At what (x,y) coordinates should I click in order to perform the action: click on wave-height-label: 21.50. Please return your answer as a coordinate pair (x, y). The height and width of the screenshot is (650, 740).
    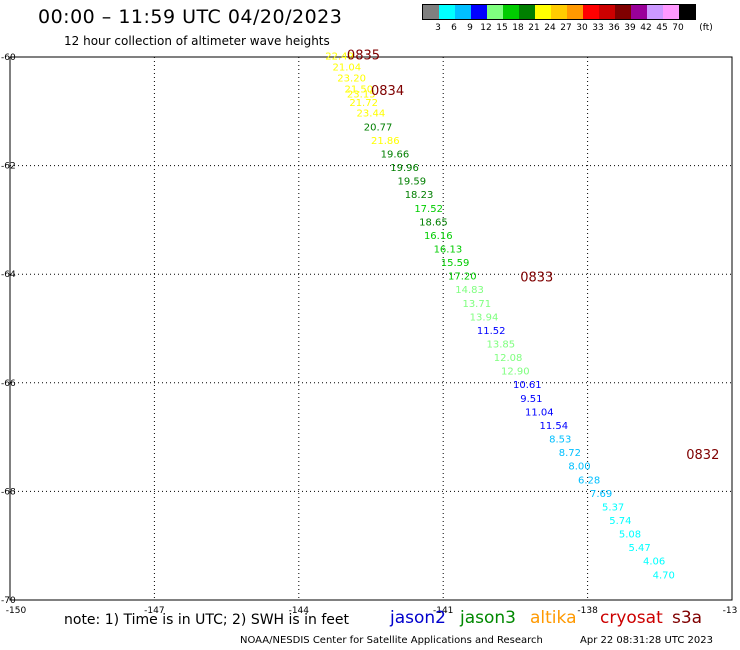
    Looking at the image, I should click on (359, 89).